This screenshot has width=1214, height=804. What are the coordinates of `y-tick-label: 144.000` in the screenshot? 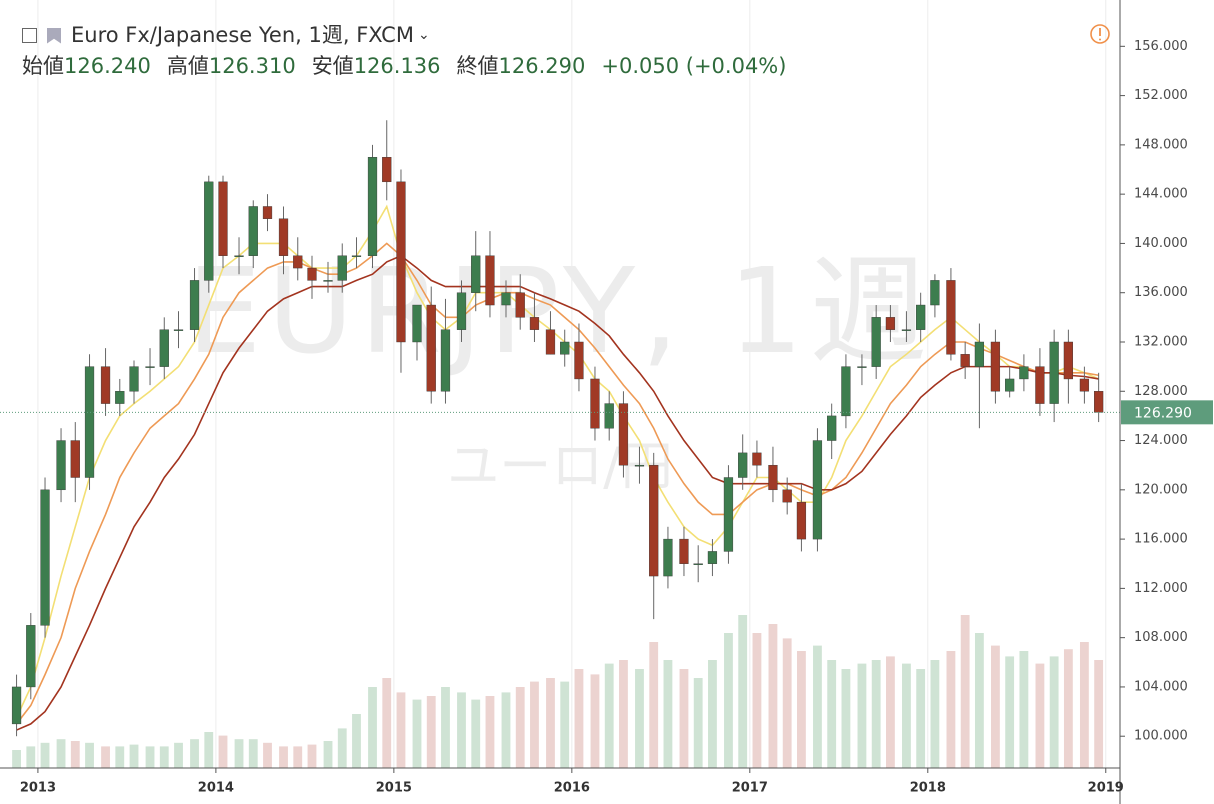 It's located at (1161, 194).